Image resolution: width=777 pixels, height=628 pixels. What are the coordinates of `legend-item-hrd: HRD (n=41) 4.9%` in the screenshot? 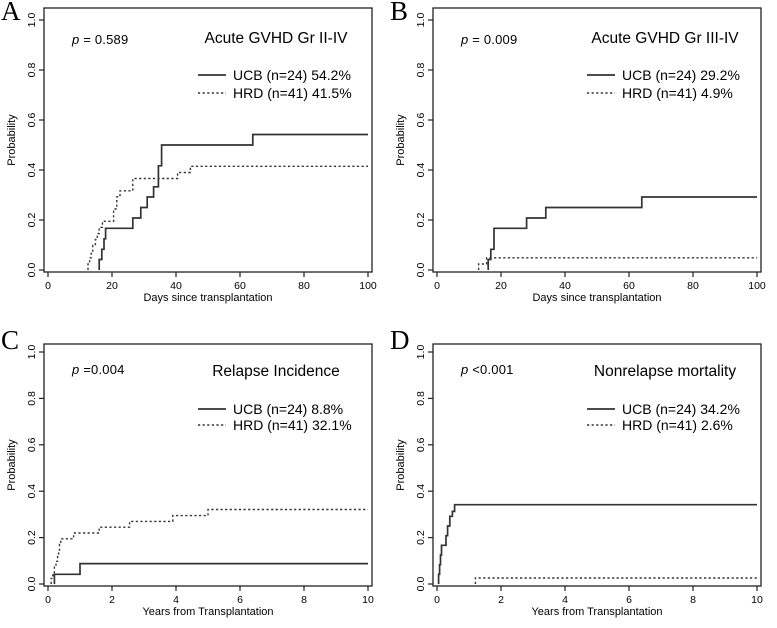 It's located at (659, 93).